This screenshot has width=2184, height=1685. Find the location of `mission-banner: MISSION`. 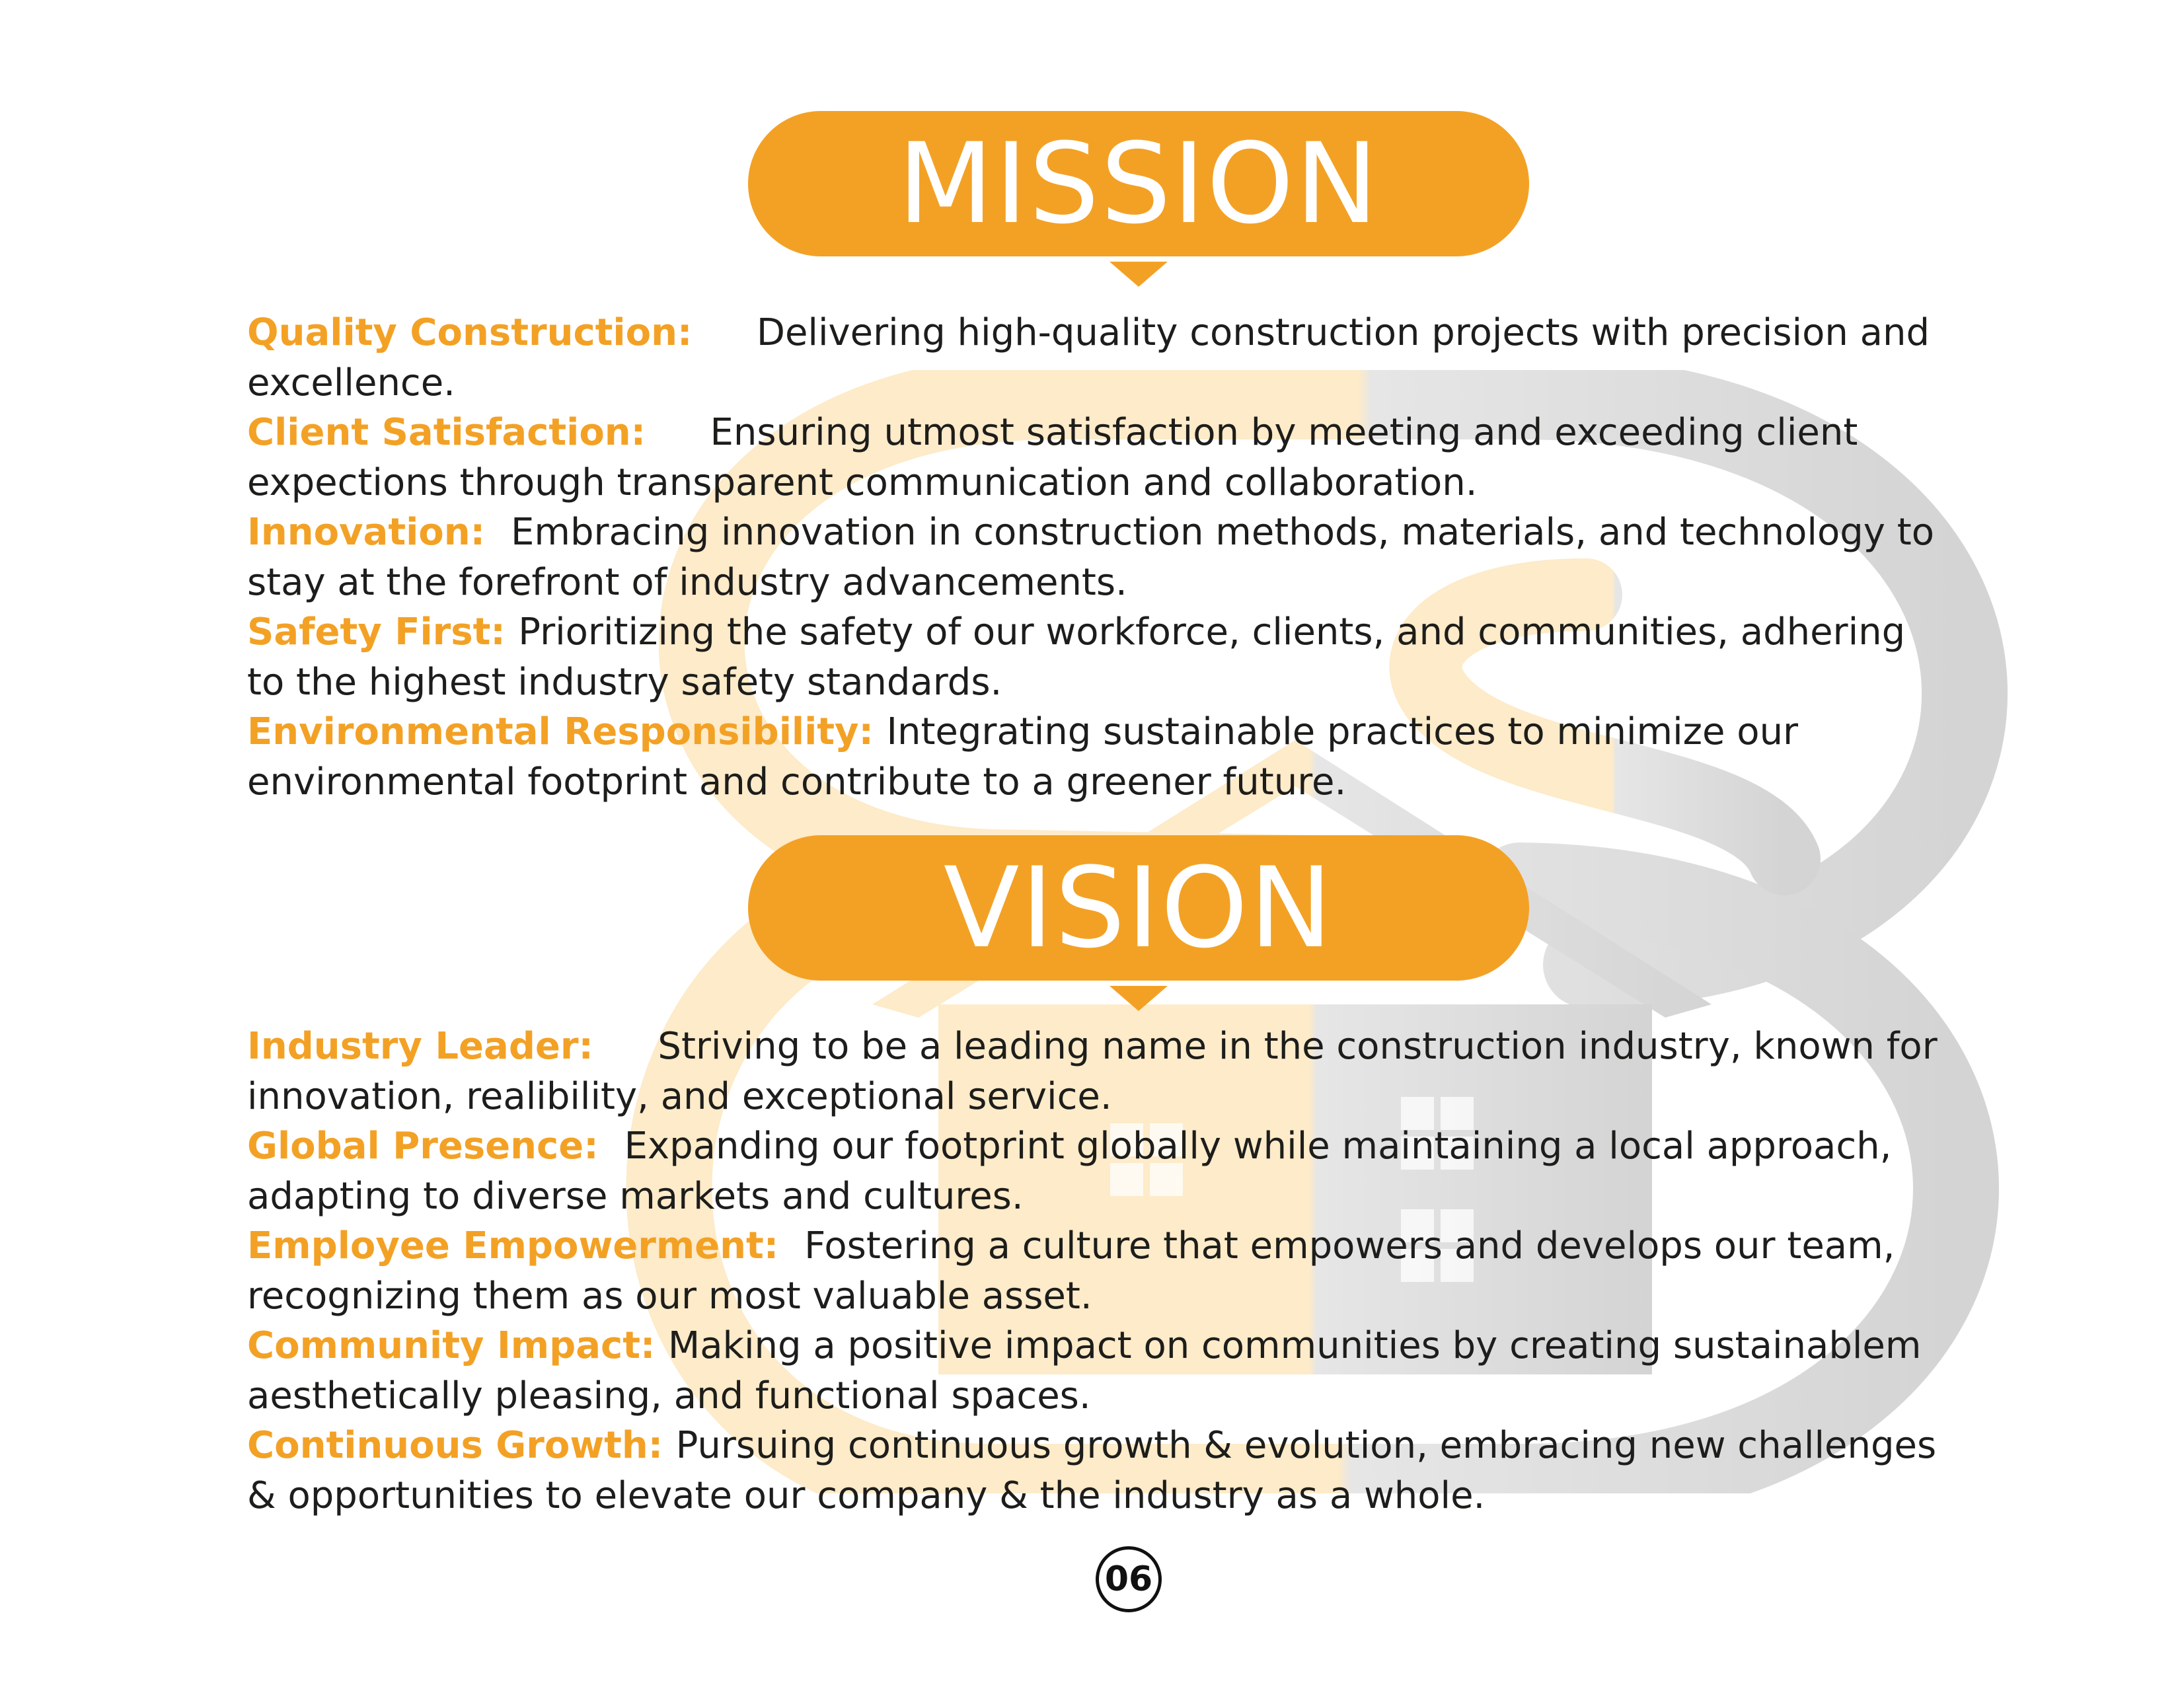

mission-banner: MISSION is located at coordinates (1138, 199).